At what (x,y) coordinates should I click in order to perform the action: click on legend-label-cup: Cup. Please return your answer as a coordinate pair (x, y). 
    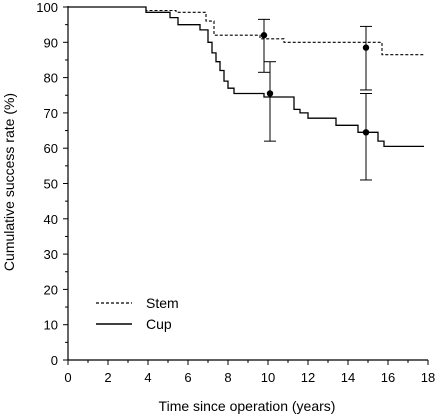
    Looking at the image, I should click on (159, 324).